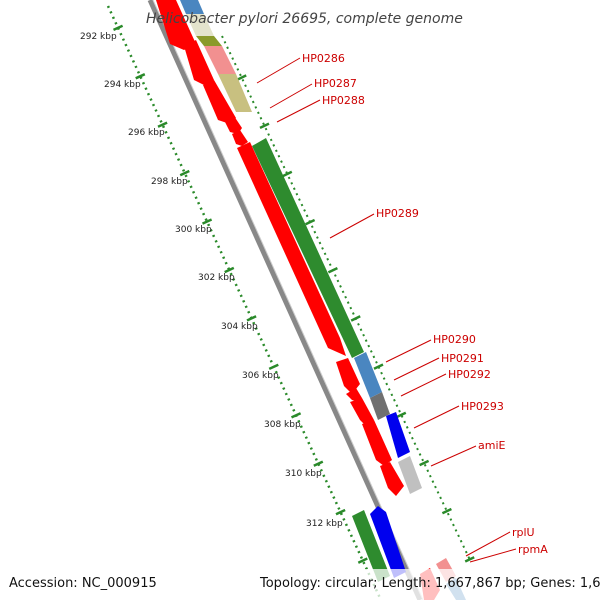 The width and height of the screenshot is (600, 600). I want to click on cog-block-blue-hp0290, so click(368, 375).